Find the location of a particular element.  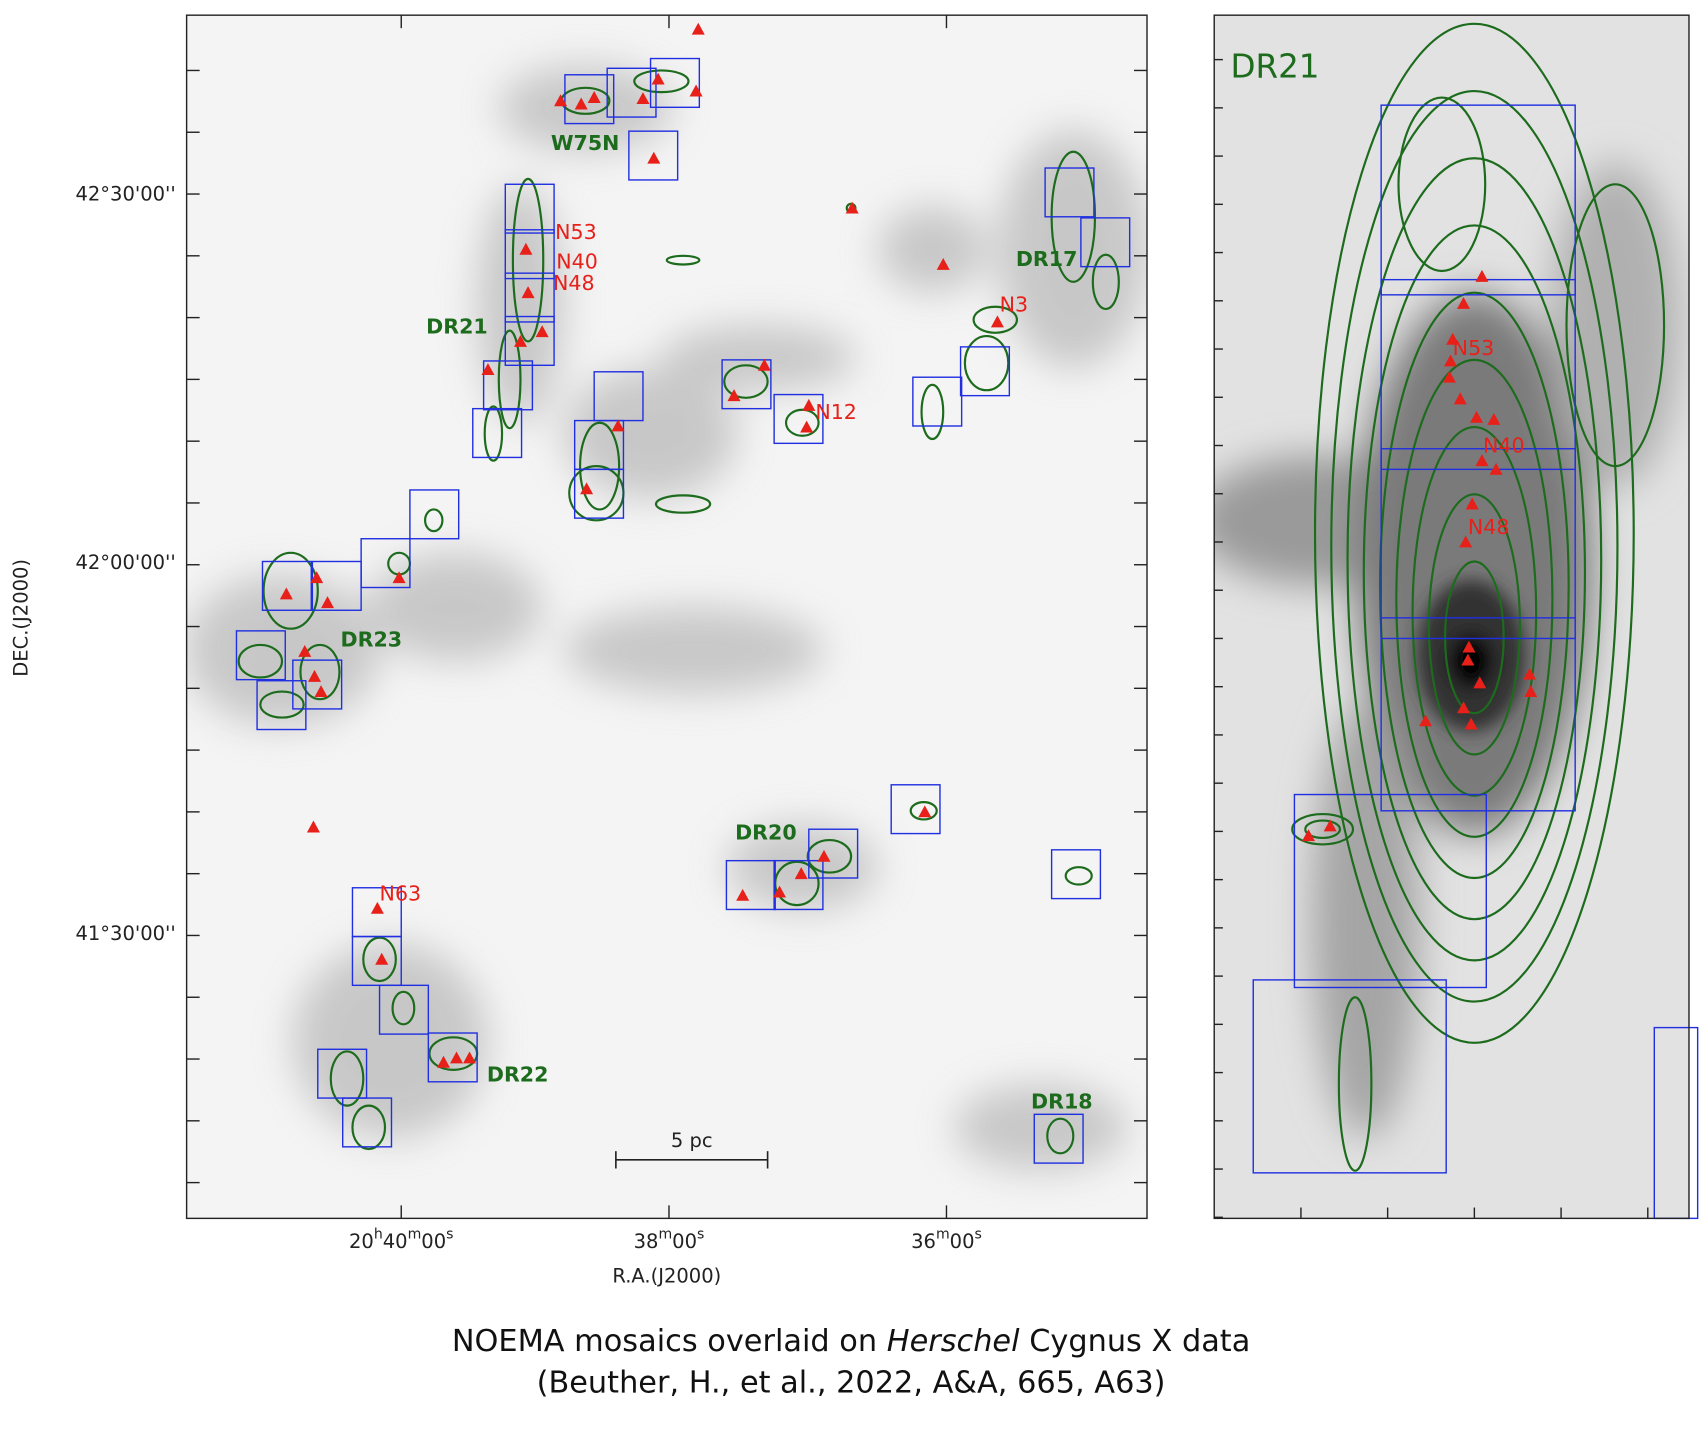

dec-axis-title: DEC.(J2000) is located at coordinates (20, 618).